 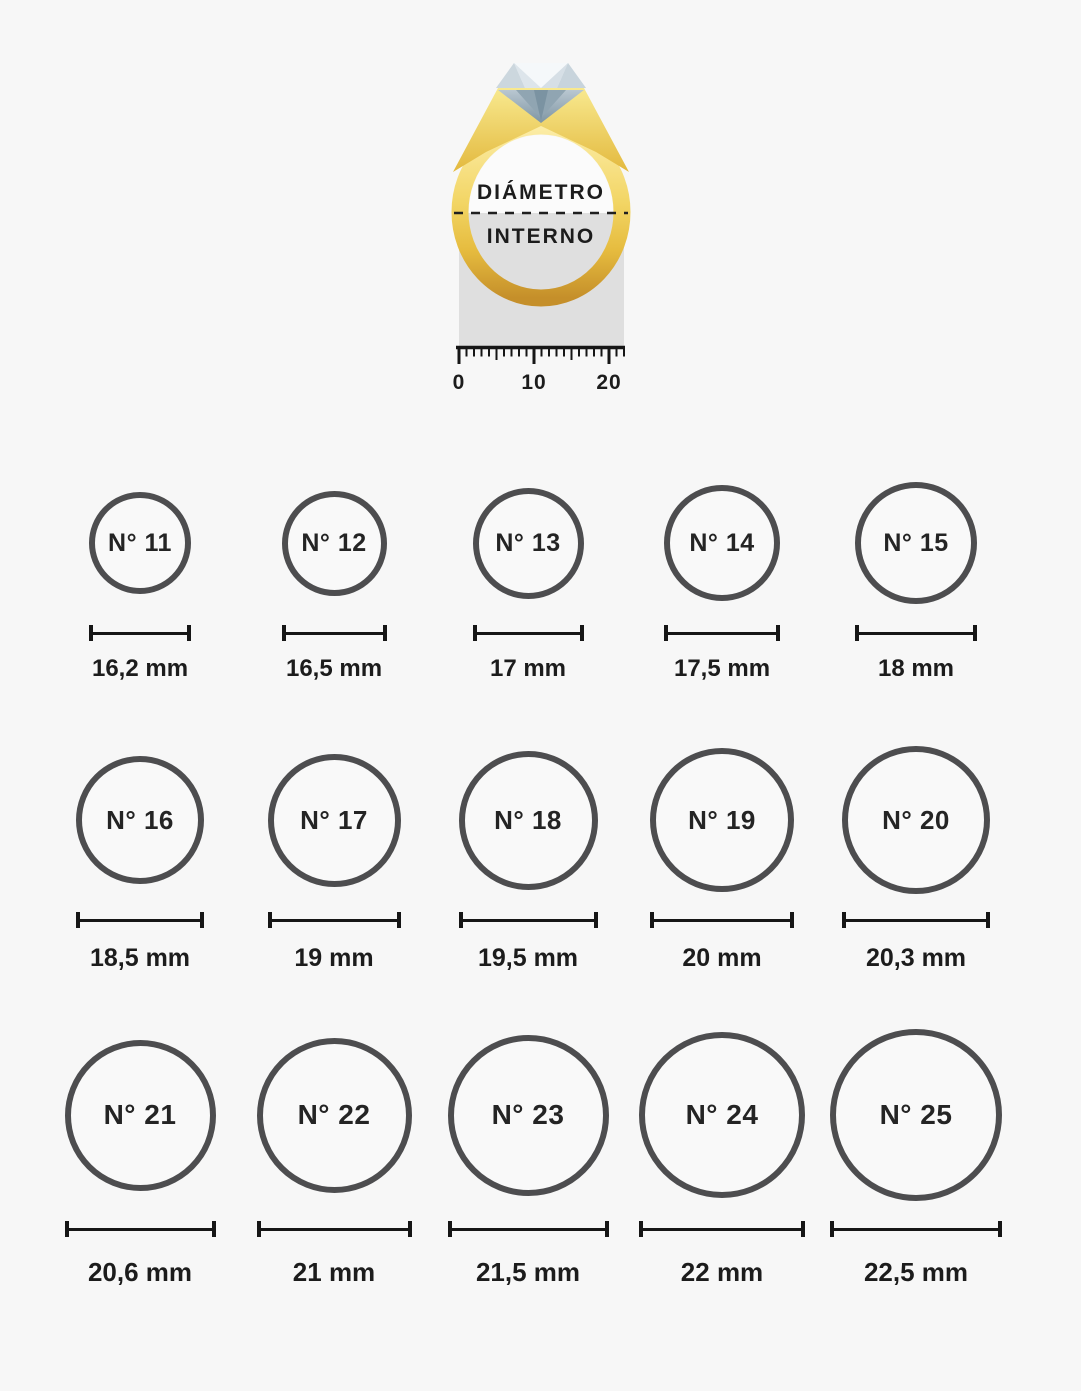 I want to click on ring-size-circle: N° 11, so click(x=140, y=543).